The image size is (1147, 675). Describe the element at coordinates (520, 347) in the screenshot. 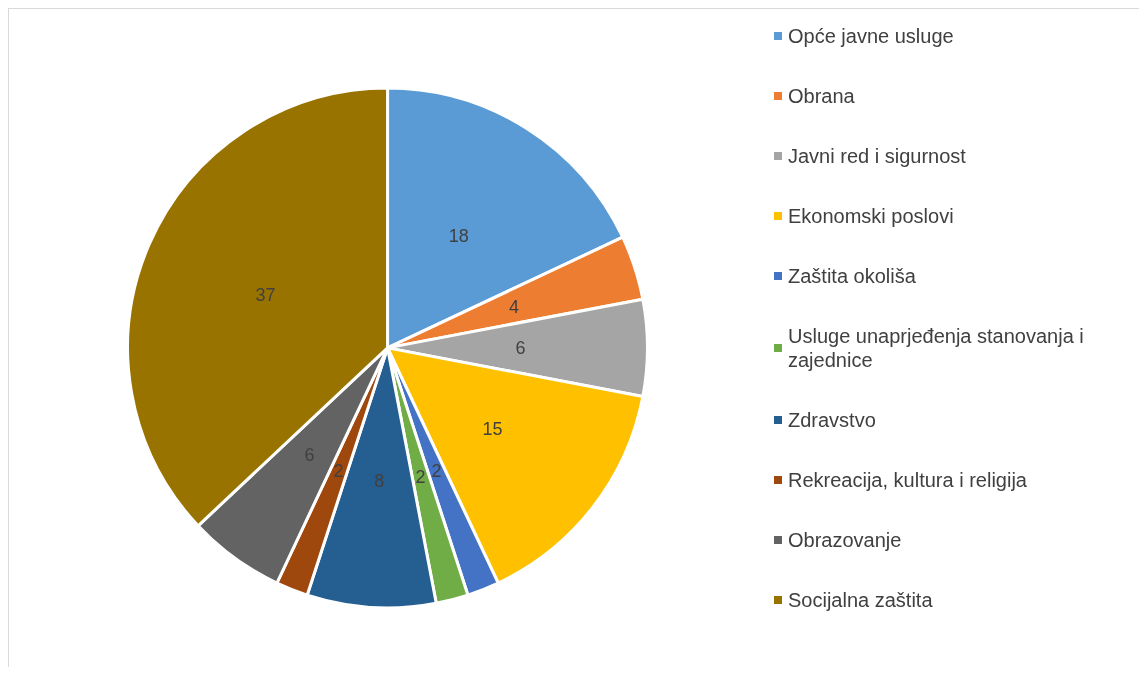

I see `data-label: 6` at that location.